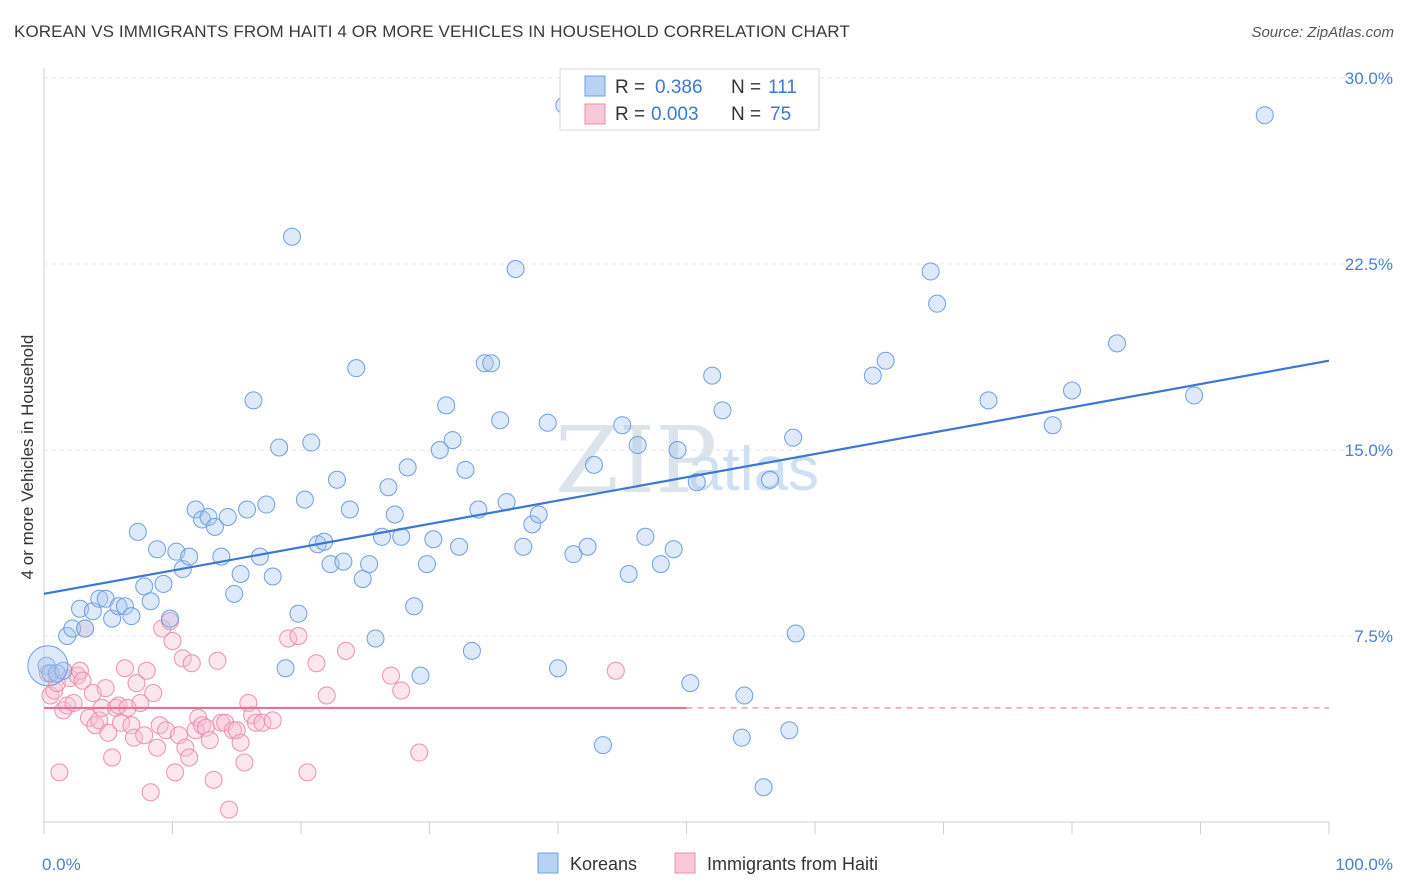 This screenshot has width=1406, height=892. What do you see at coordinates (689, 99) in the screenshot?
I see `top-legend: R = 0.386 N = 111 R = 0.003 N = 75` at bounding box center [689, 99].